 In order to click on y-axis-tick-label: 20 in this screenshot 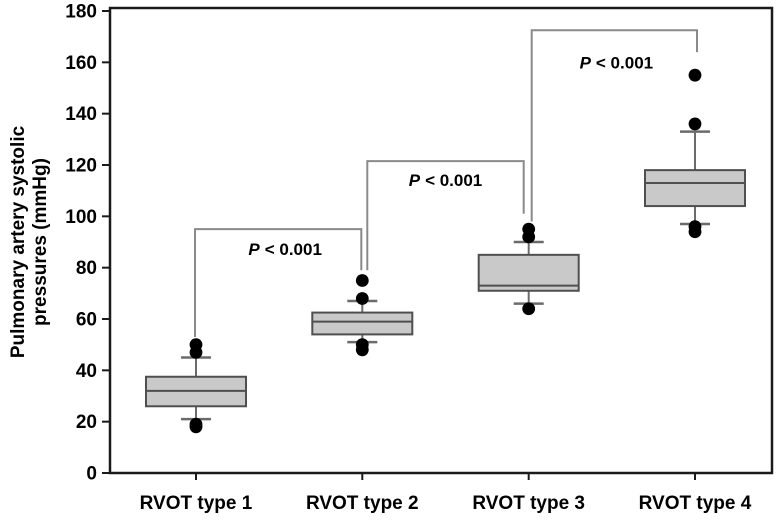, I will do `click(86, 422)`.